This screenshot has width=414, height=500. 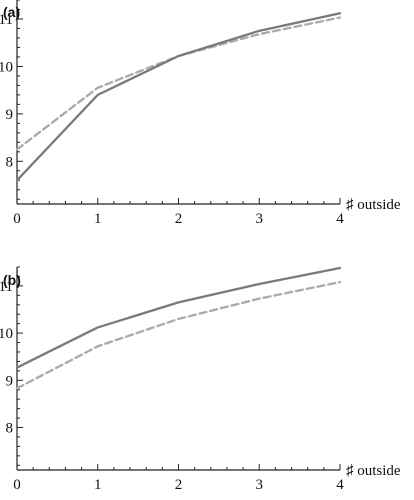 I want to click on panel-b-y-tick-label: 9, so click(x=10, y=381).